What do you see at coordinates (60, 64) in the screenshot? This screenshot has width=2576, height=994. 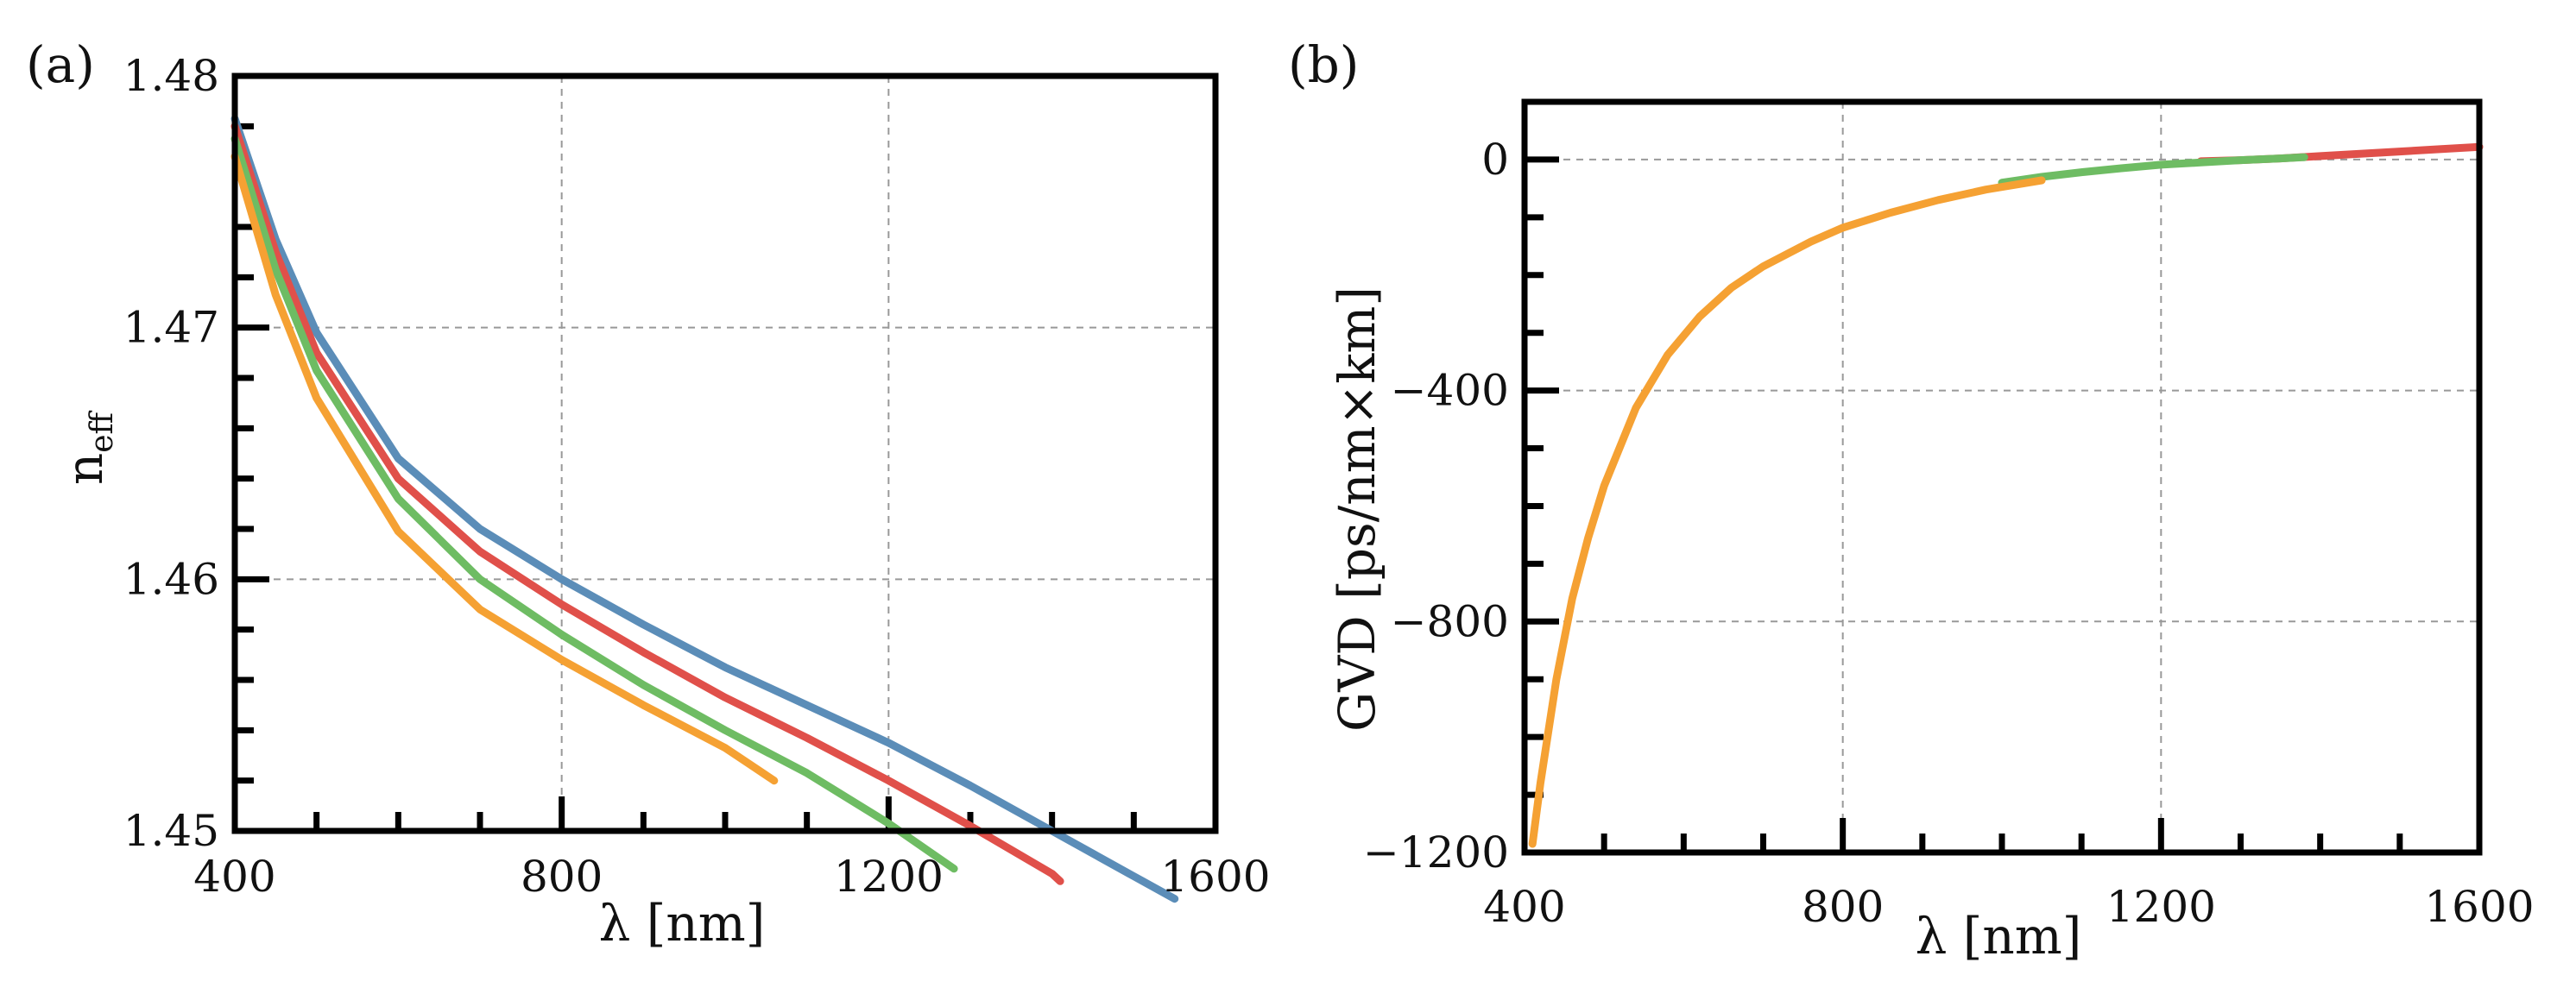 I see `panel-a-label: (a)` at bounding box center [60, 64].